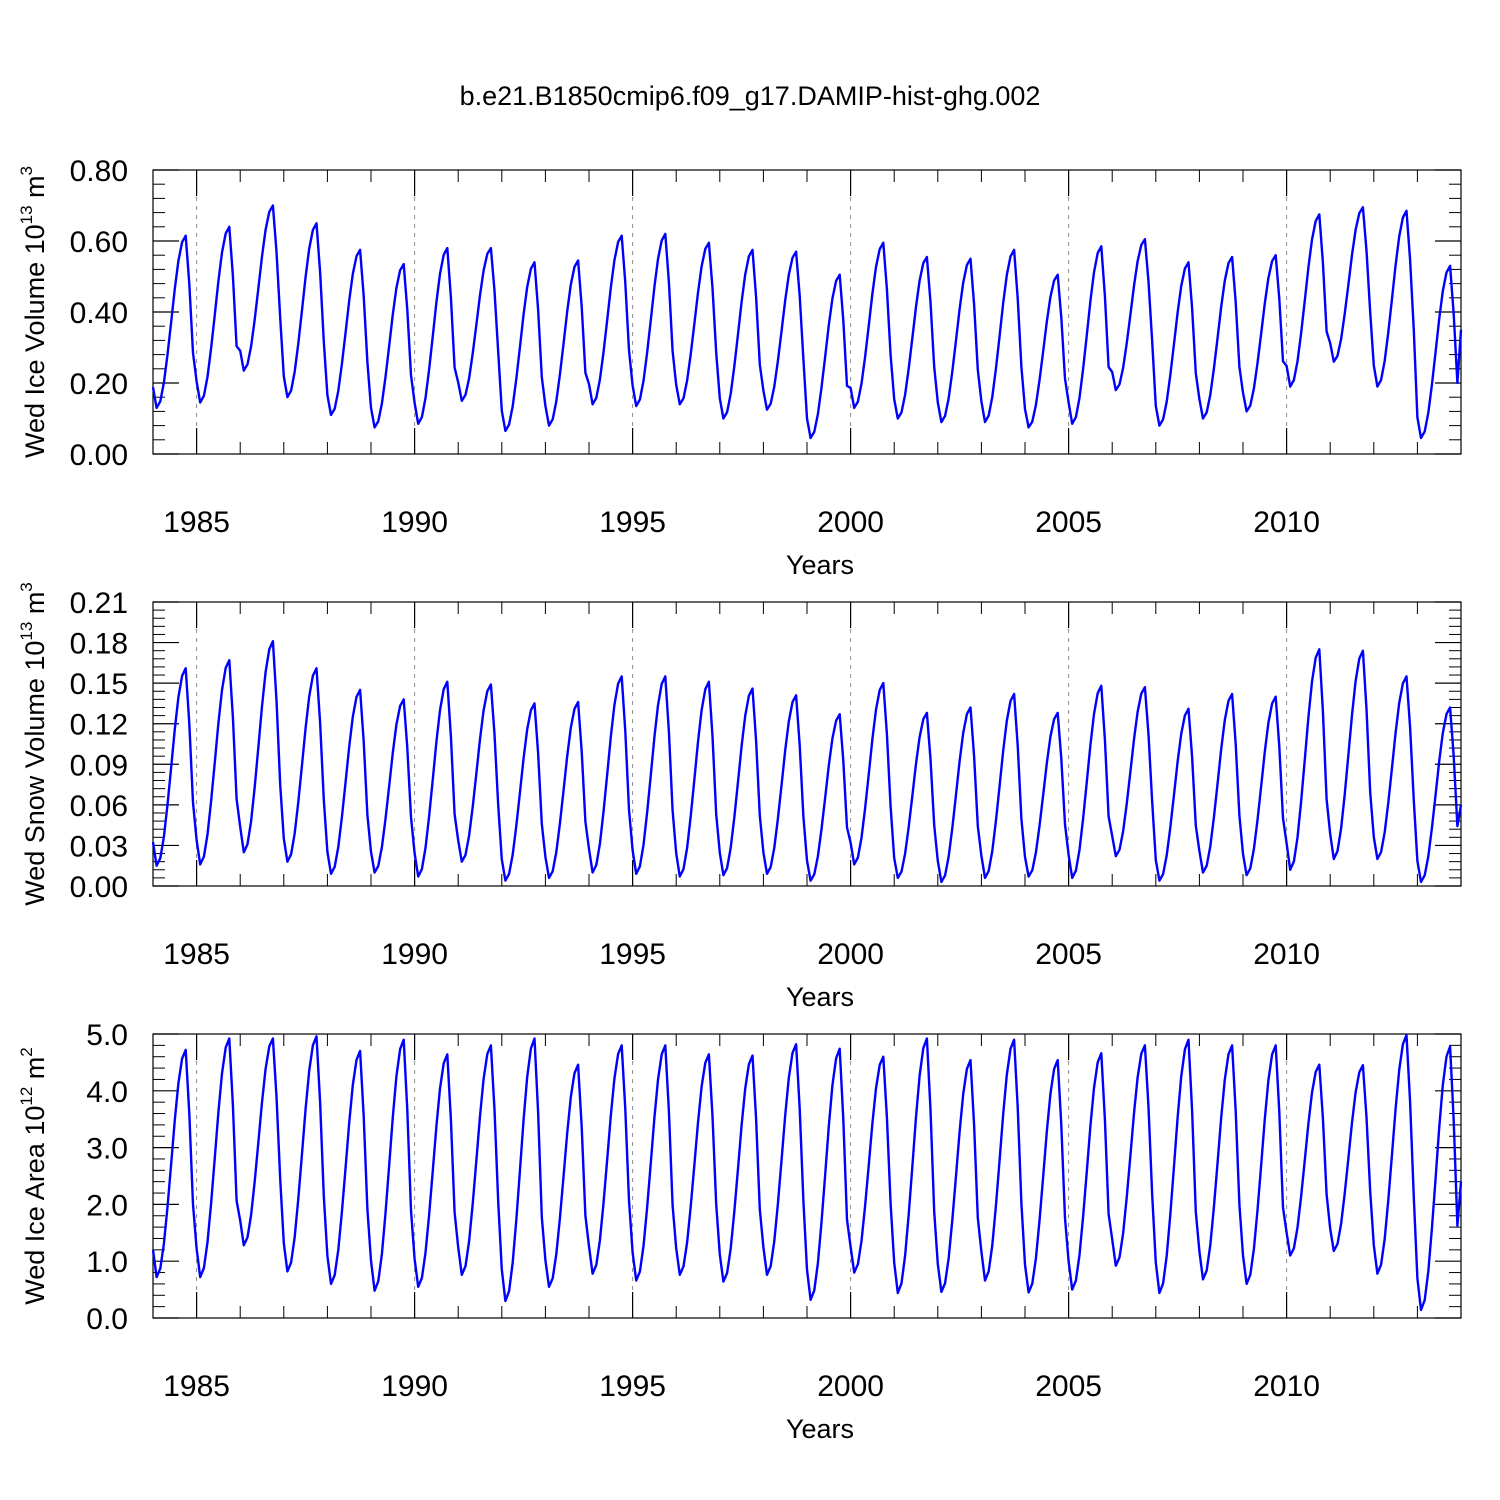 The height and width of the screenshot is (1500, 1500). I want to click on y-tick-label: 0.0, so click(107, 1319).